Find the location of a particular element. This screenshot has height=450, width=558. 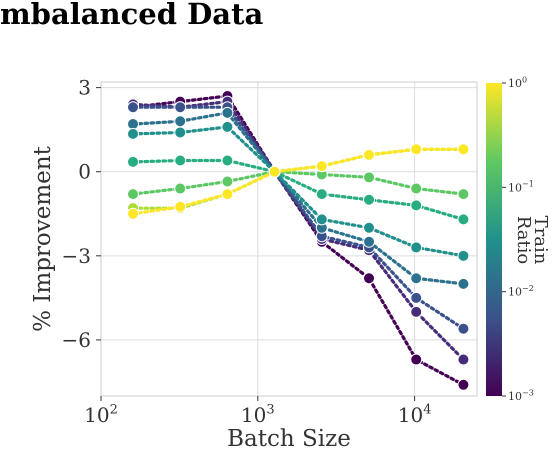

y-tick-label: 0 is located at coordinates (84, 172).